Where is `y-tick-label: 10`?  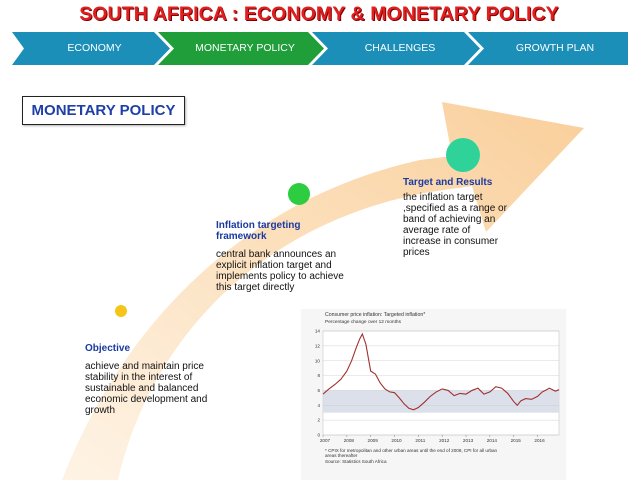 y-tick-label: 10 is located at coordinates (318, 360).